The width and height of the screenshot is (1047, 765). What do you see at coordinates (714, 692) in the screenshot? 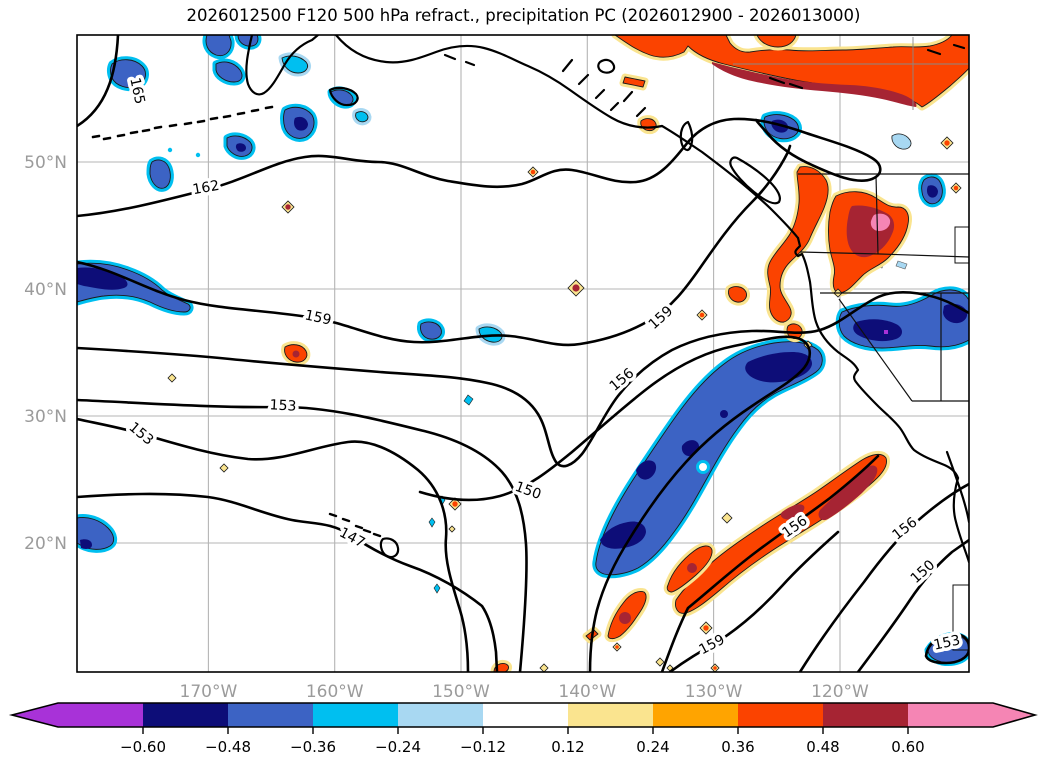
I see `lon-label-130°W: 130°W` at bounding box center [714, 692].